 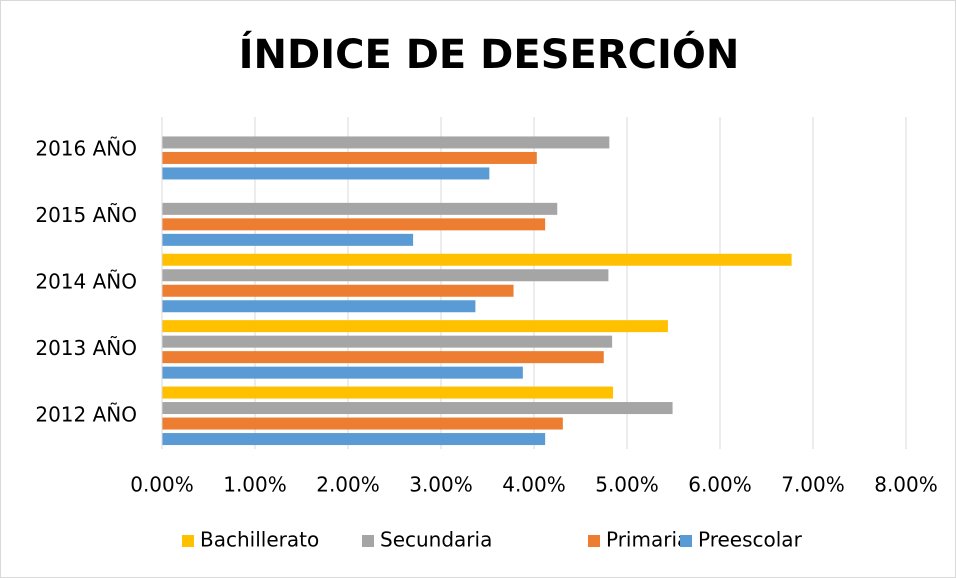 I want to click on legend-label: Bachillerato, so click(x=259, y=540).